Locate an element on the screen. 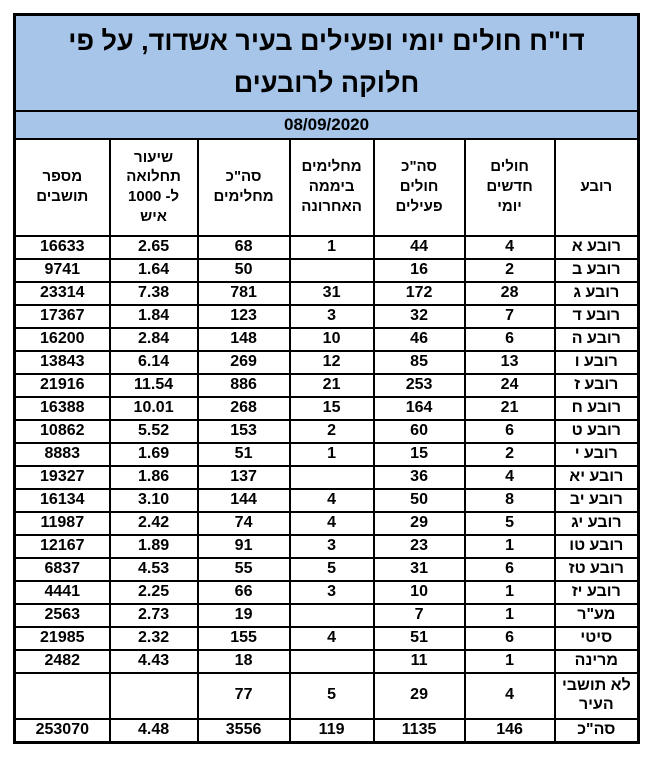  cell-rate-per-1000: 1.86 is located at coordinates (153, 477).